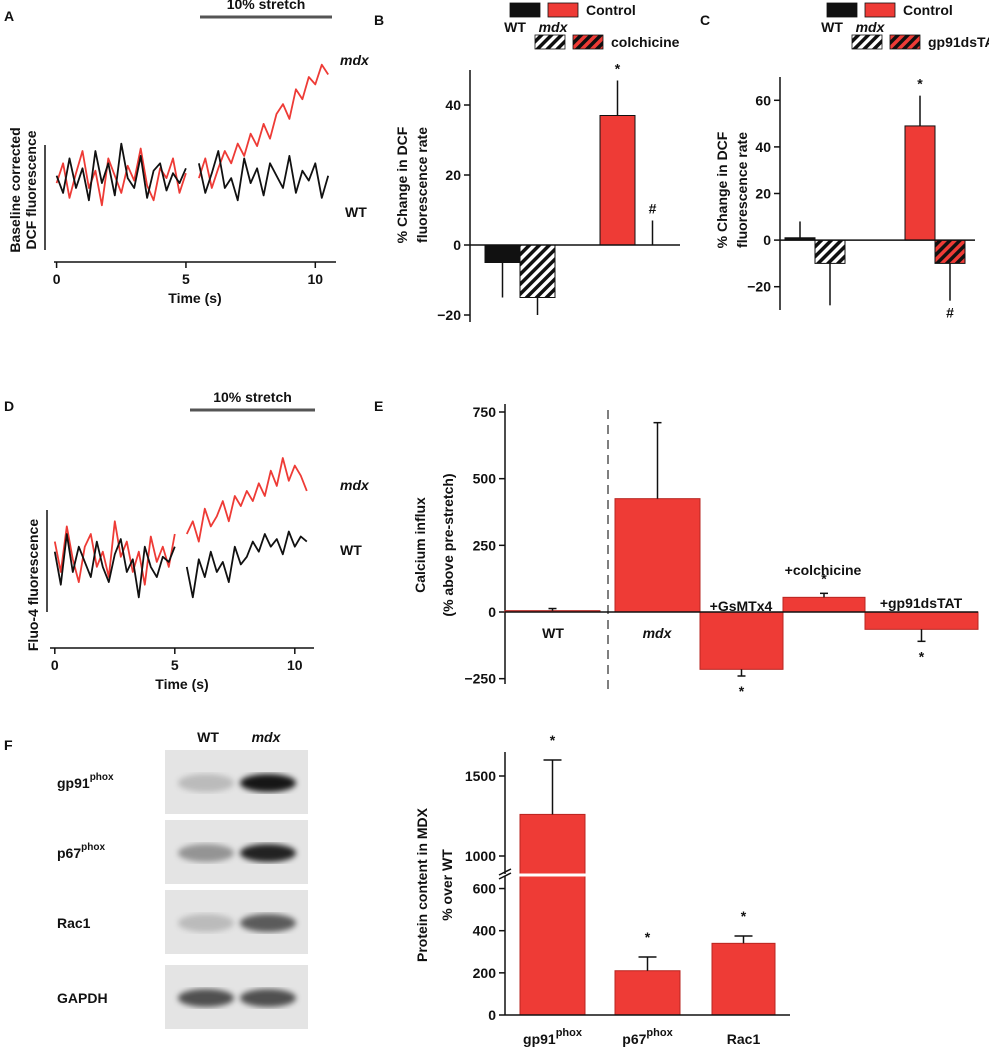 The height and width of the screenshot is (1050, 989). I want to click on category-label: WT, so click(553, 633).